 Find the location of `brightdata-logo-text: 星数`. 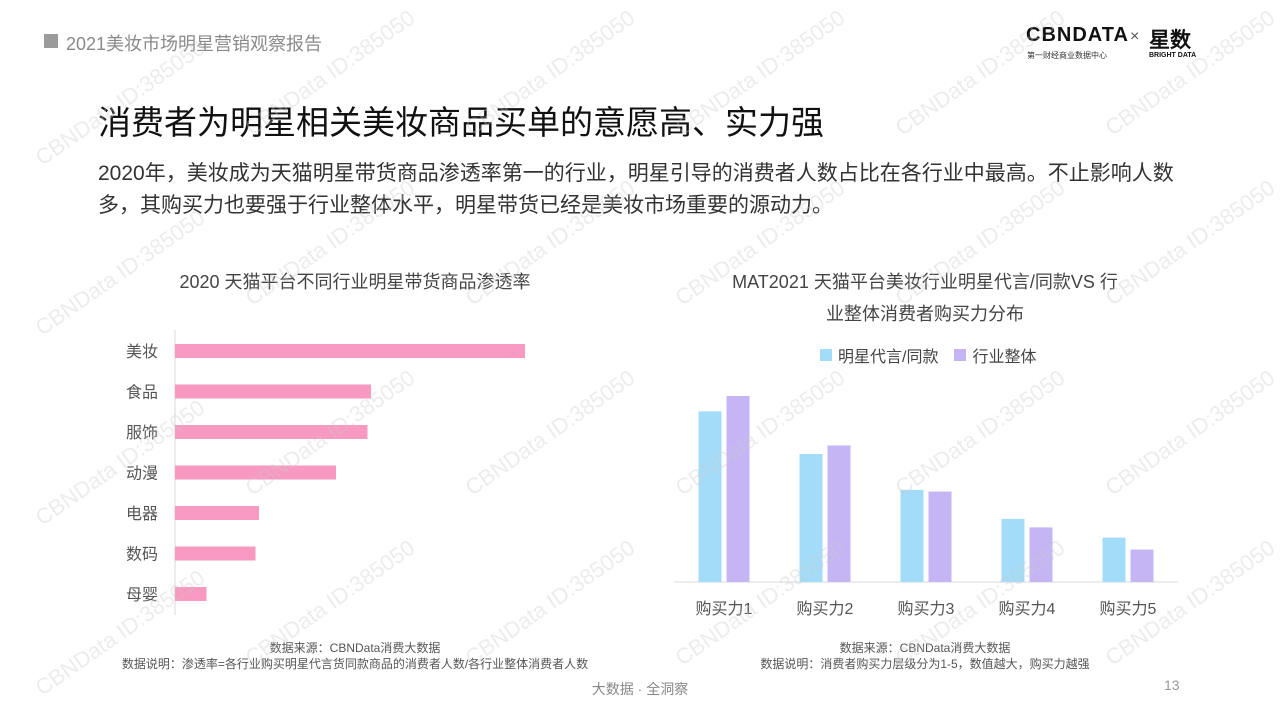

brightdata-logo-text: 星数 is located at coordinates (1170, 40).